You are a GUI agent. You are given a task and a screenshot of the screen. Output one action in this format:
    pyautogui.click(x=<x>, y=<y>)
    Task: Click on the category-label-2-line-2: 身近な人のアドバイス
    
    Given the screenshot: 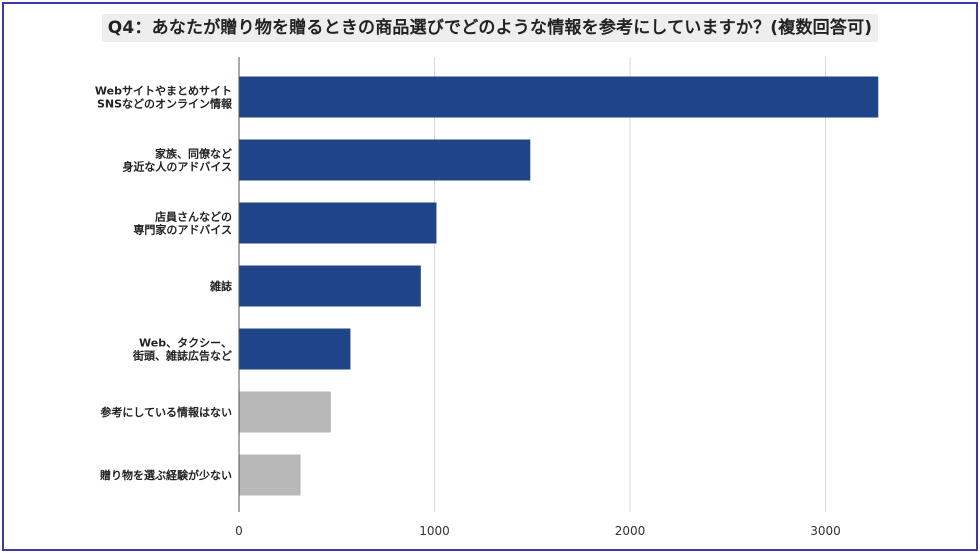 What is the action you would take?
    pyautogui.click(x=177, y=167)
    